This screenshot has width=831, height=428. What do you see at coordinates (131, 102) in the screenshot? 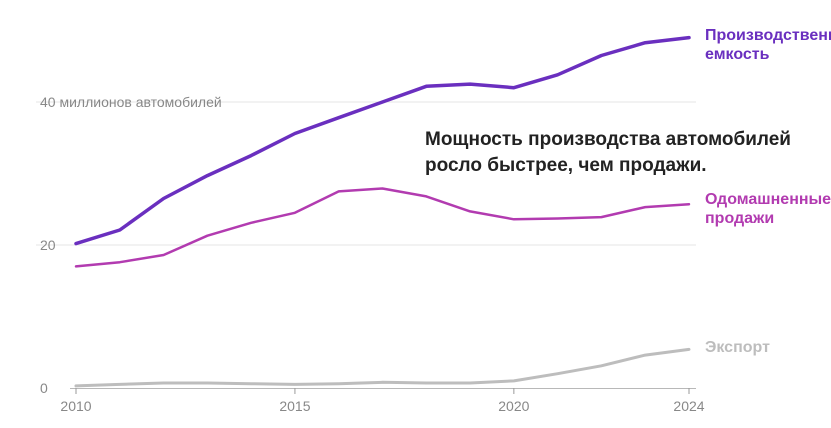
I see `y-tick-label: 40 миллионов автомобилей` at bounding box center [131, 102].